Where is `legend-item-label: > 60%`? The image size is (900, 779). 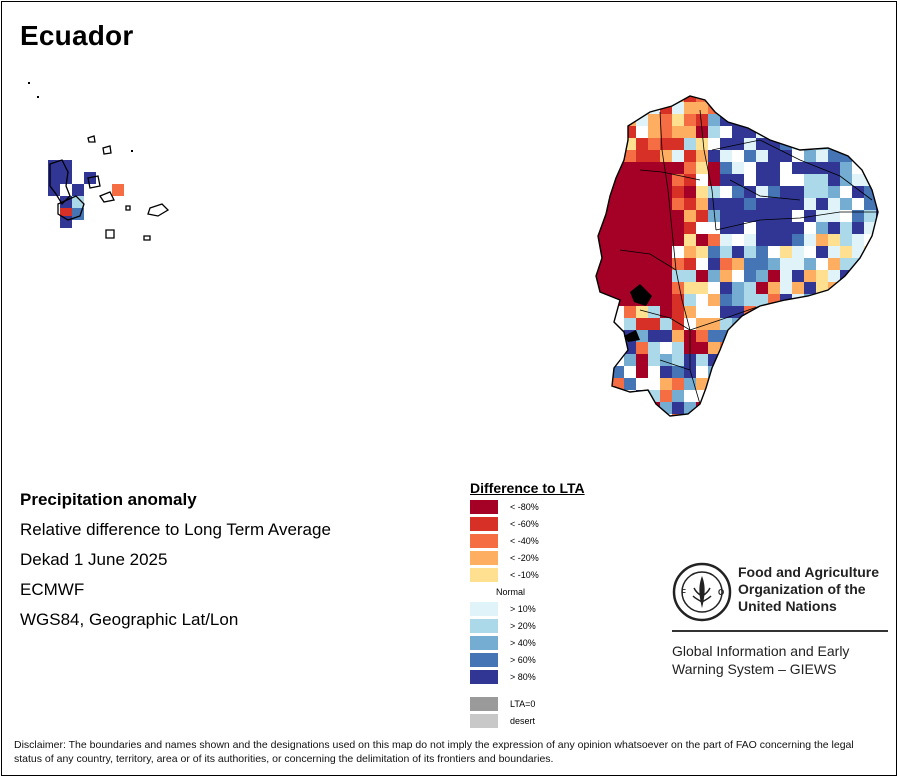
legend-item-label: > 60% is located at coordinates (523, 660).